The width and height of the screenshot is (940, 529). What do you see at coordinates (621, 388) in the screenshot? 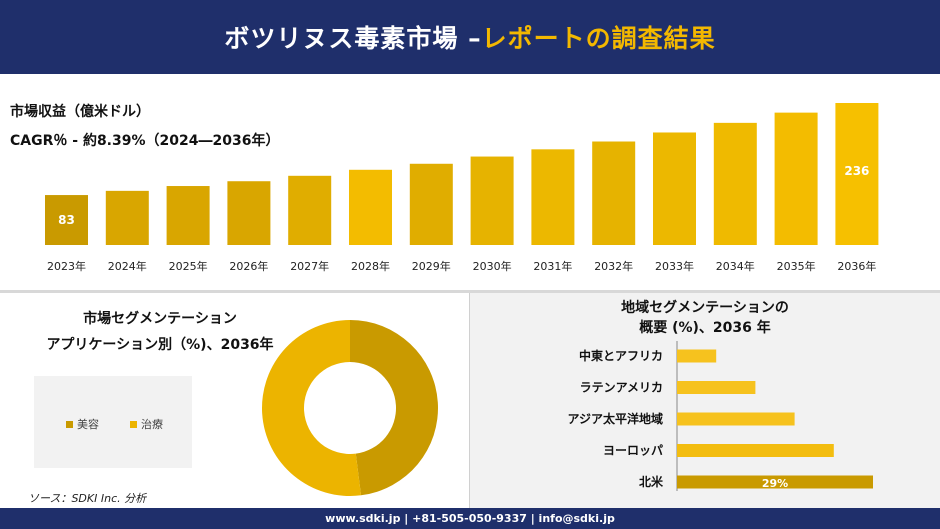
I see `region-category-label: ラテンアメリカ` at bounding box center [621, 388].